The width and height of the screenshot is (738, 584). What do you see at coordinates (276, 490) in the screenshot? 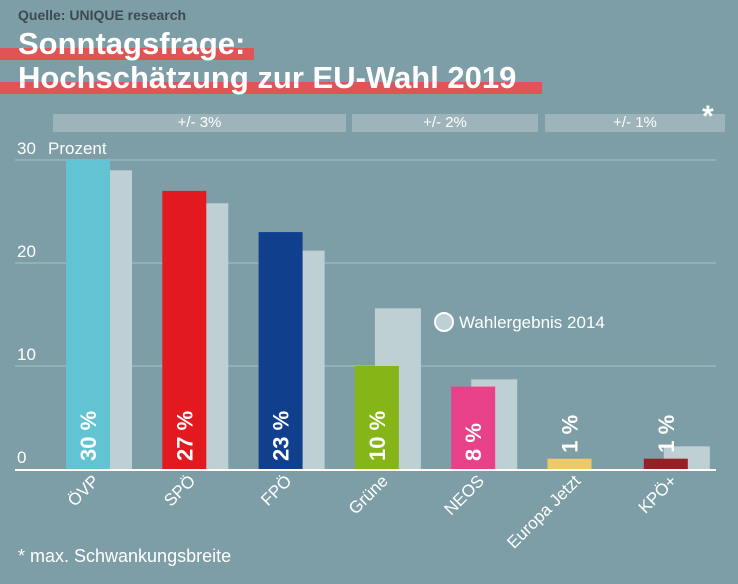
I see `category-label: FPÖ` at bounding box center [276, 490].